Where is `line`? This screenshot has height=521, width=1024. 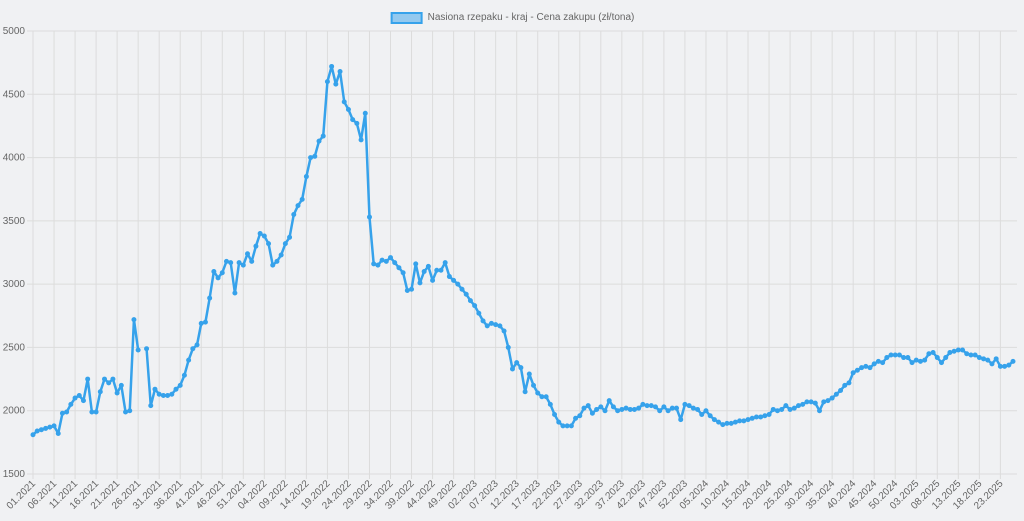 line is located at coordinates (86, 377).